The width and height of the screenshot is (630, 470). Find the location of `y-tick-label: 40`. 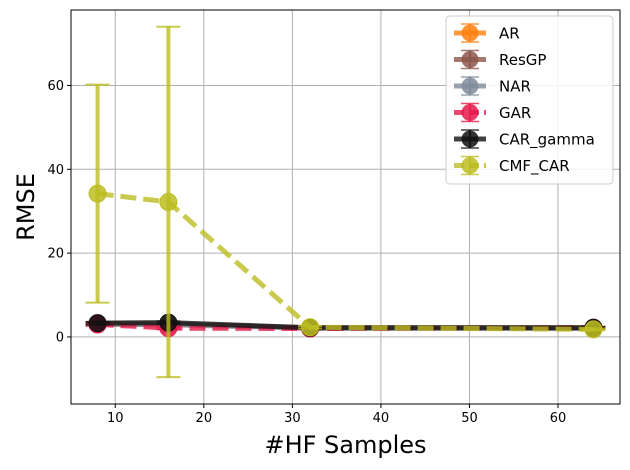

y-tick-label: 40 is located at coordinates (55, 170).